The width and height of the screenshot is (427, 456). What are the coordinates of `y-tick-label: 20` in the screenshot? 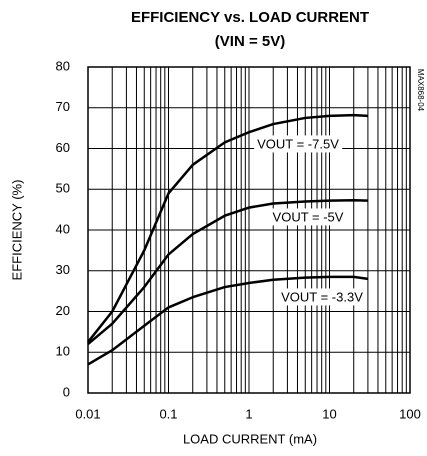 It's located at (63, 310).